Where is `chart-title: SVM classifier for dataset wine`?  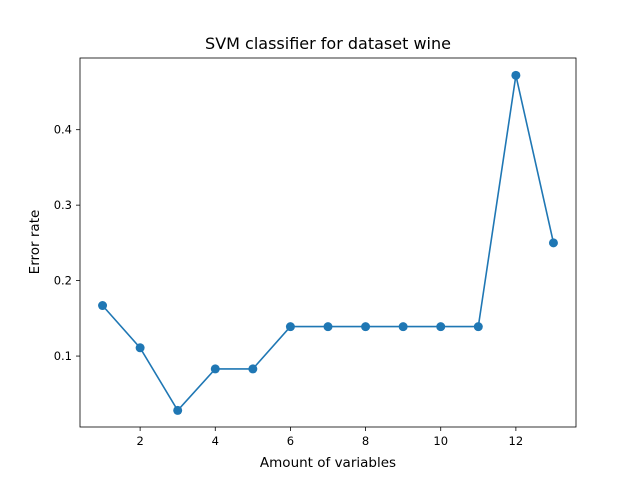 chart-title: SVM classifier for dataset wine is located at coordinates (328, 43).